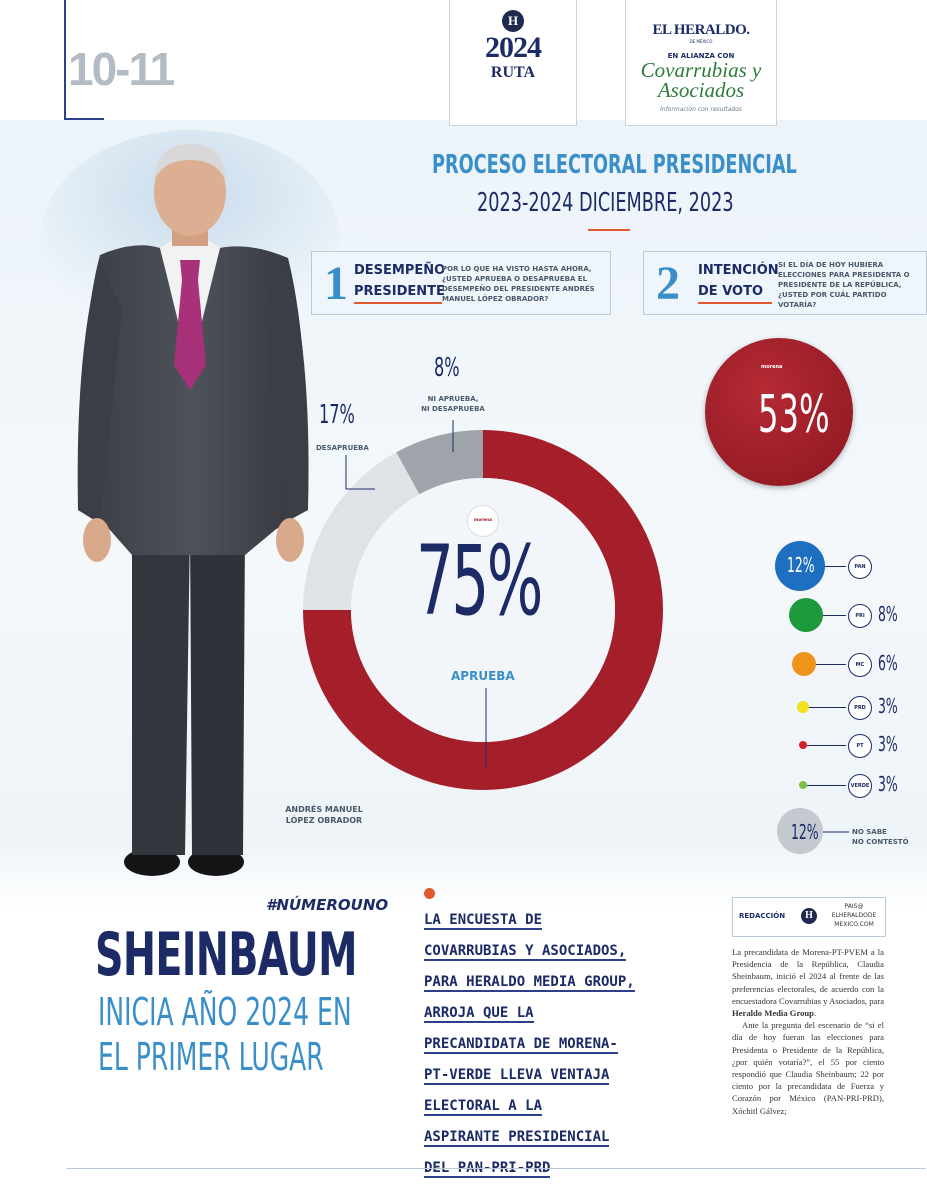 Image resolution: width=927 pixels, height=1200 pixels. What do you see at coordinates (211, 1057) in the screenshot?
I see `headline-sub-line2: EL PRIMER LUGAR` at bounding box center [211, 1057].